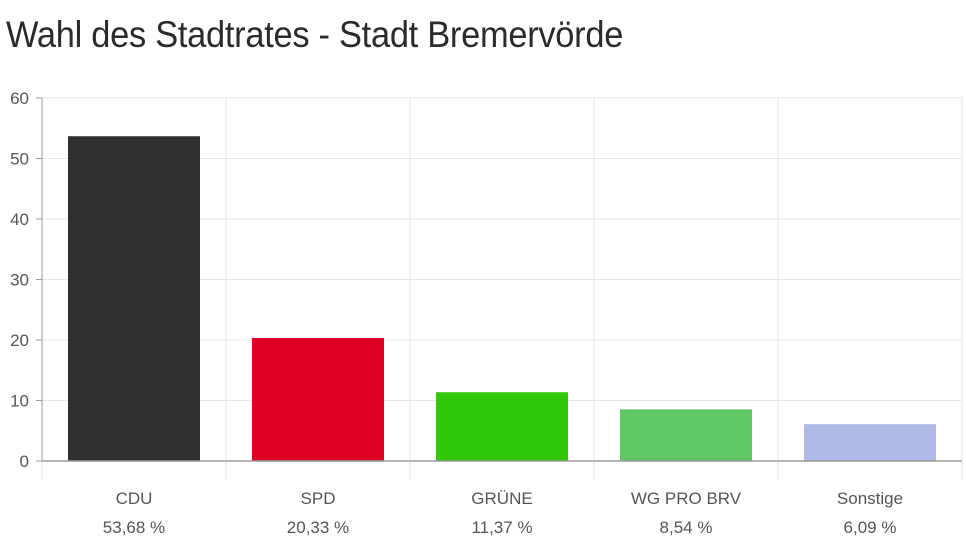 Image resolution: width=966 pixels, height=543 pixels. I want to click on y-axis: 0 10 20 30 40 50 60, so click(26, 280).